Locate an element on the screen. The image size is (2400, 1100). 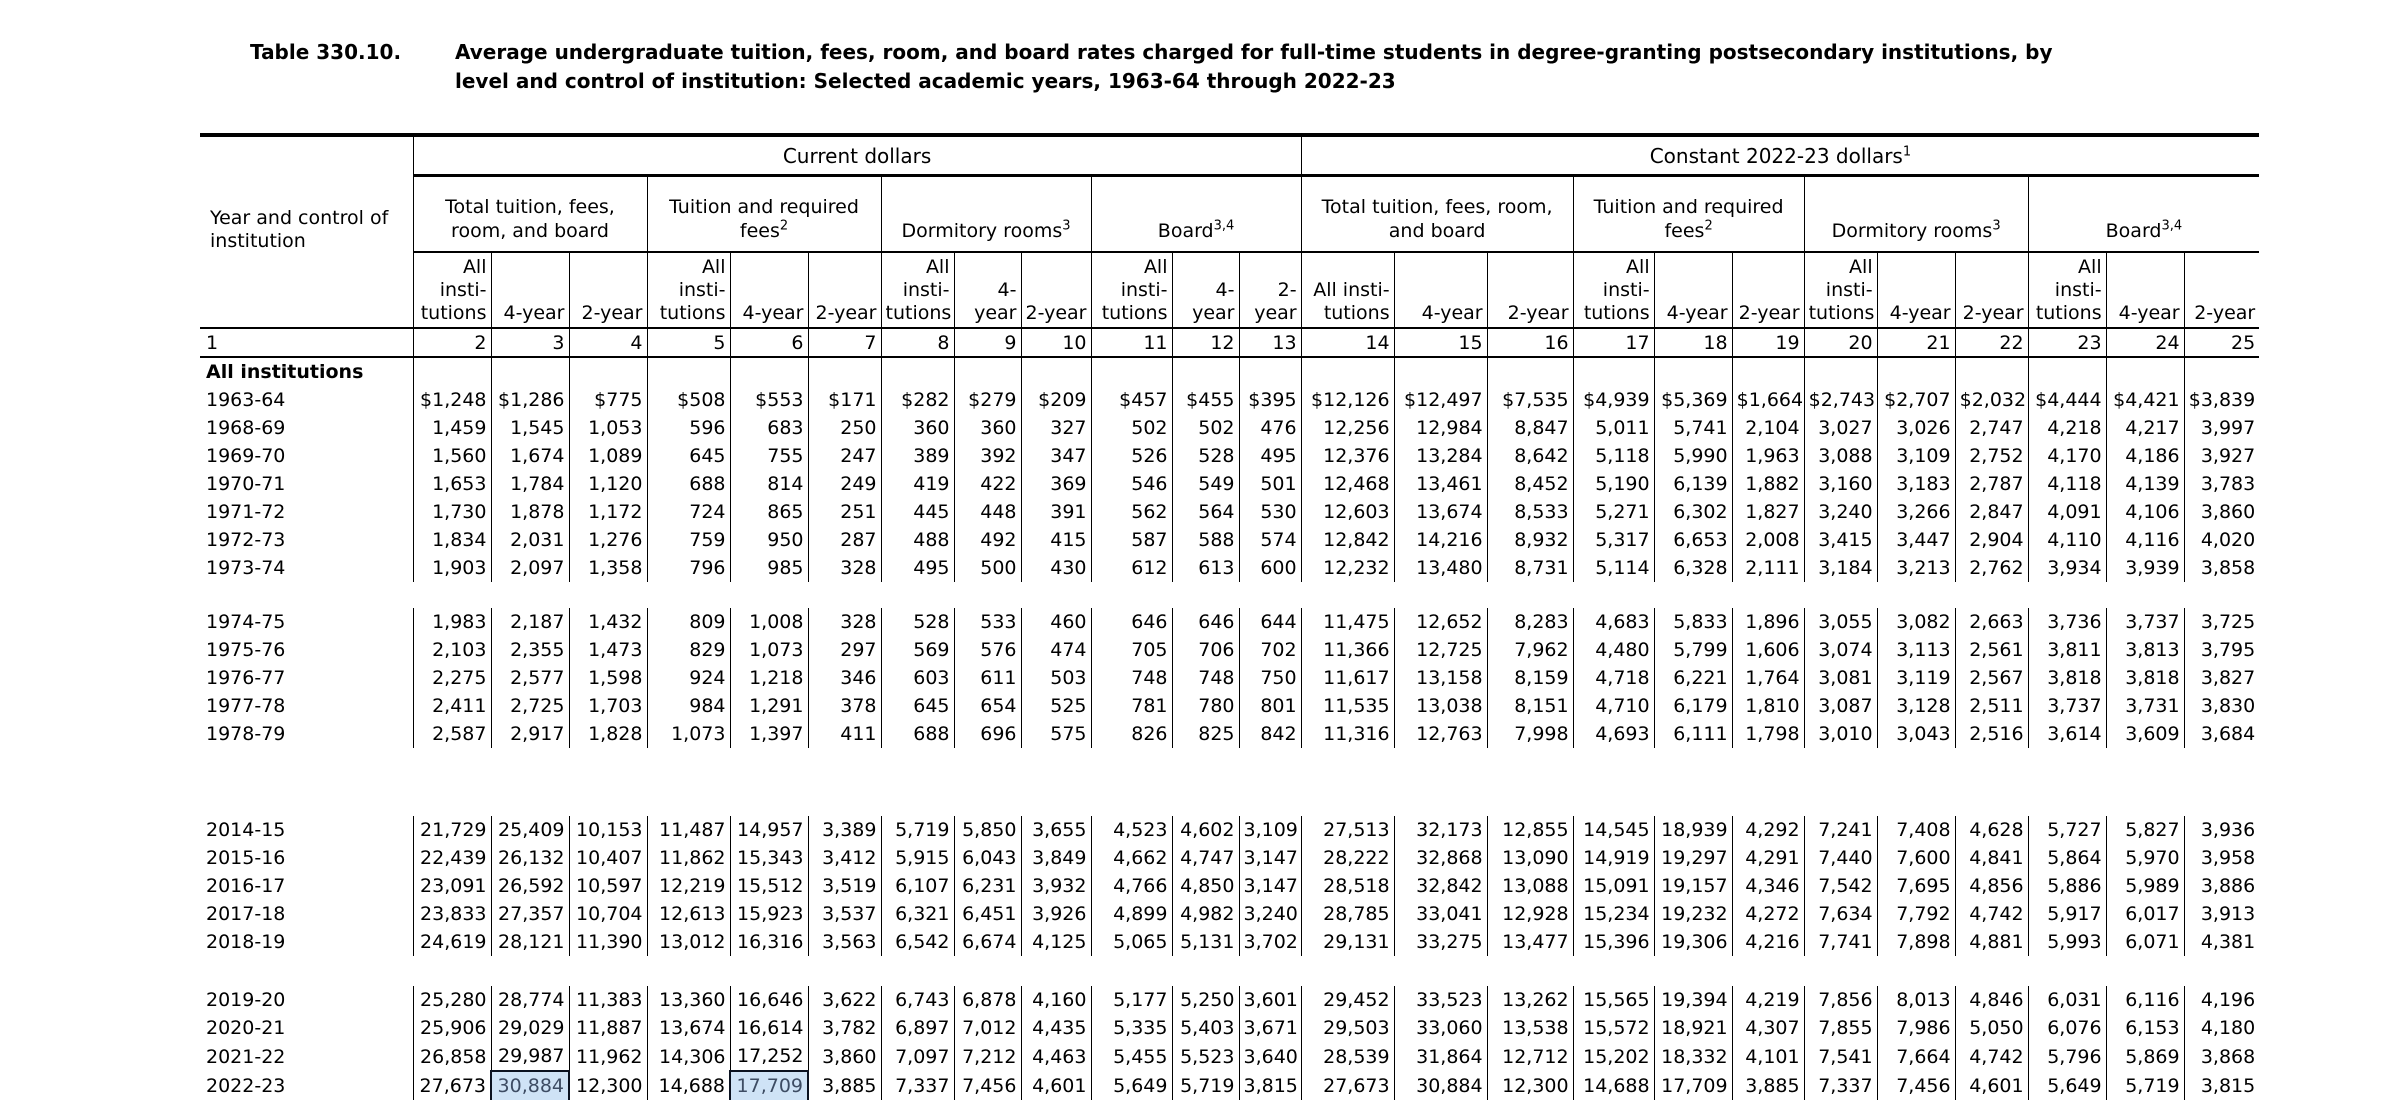
value-cell: $171 is located at coordinates (844, 400).